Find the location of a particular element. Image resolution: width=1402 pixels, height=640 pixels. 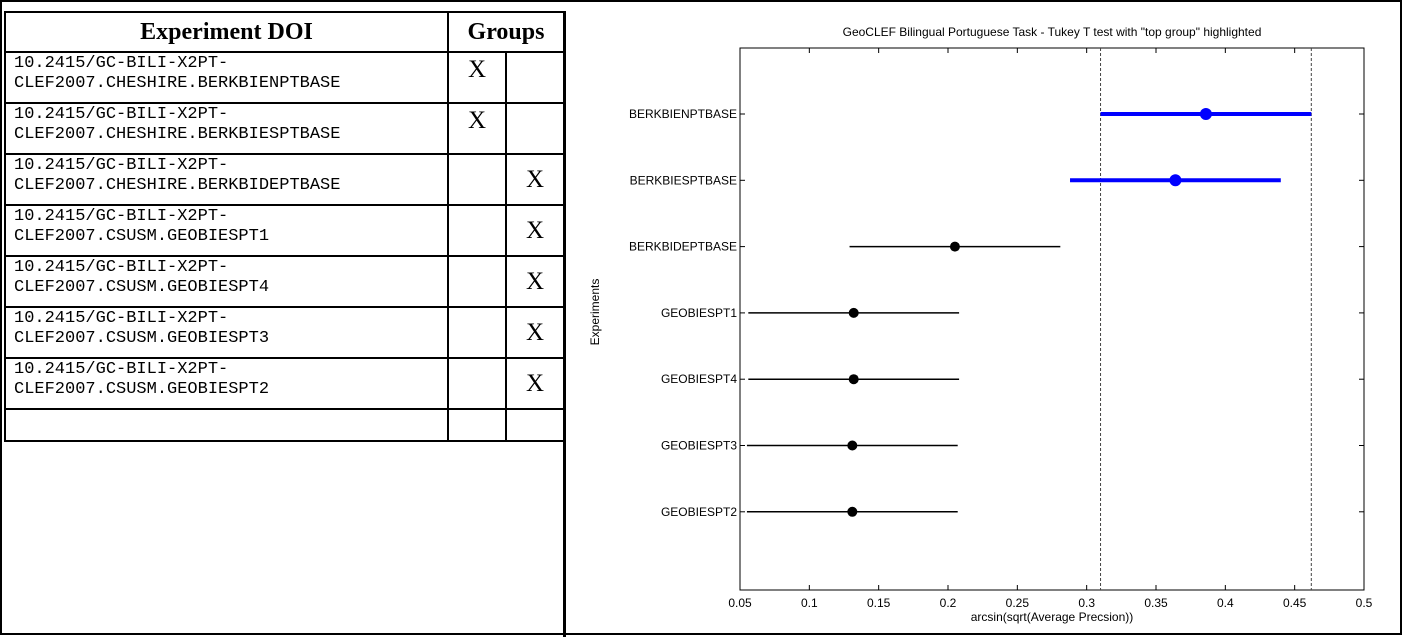

y-tick-label: BERKBIENPTBASE is located at coordinates (683, 114).